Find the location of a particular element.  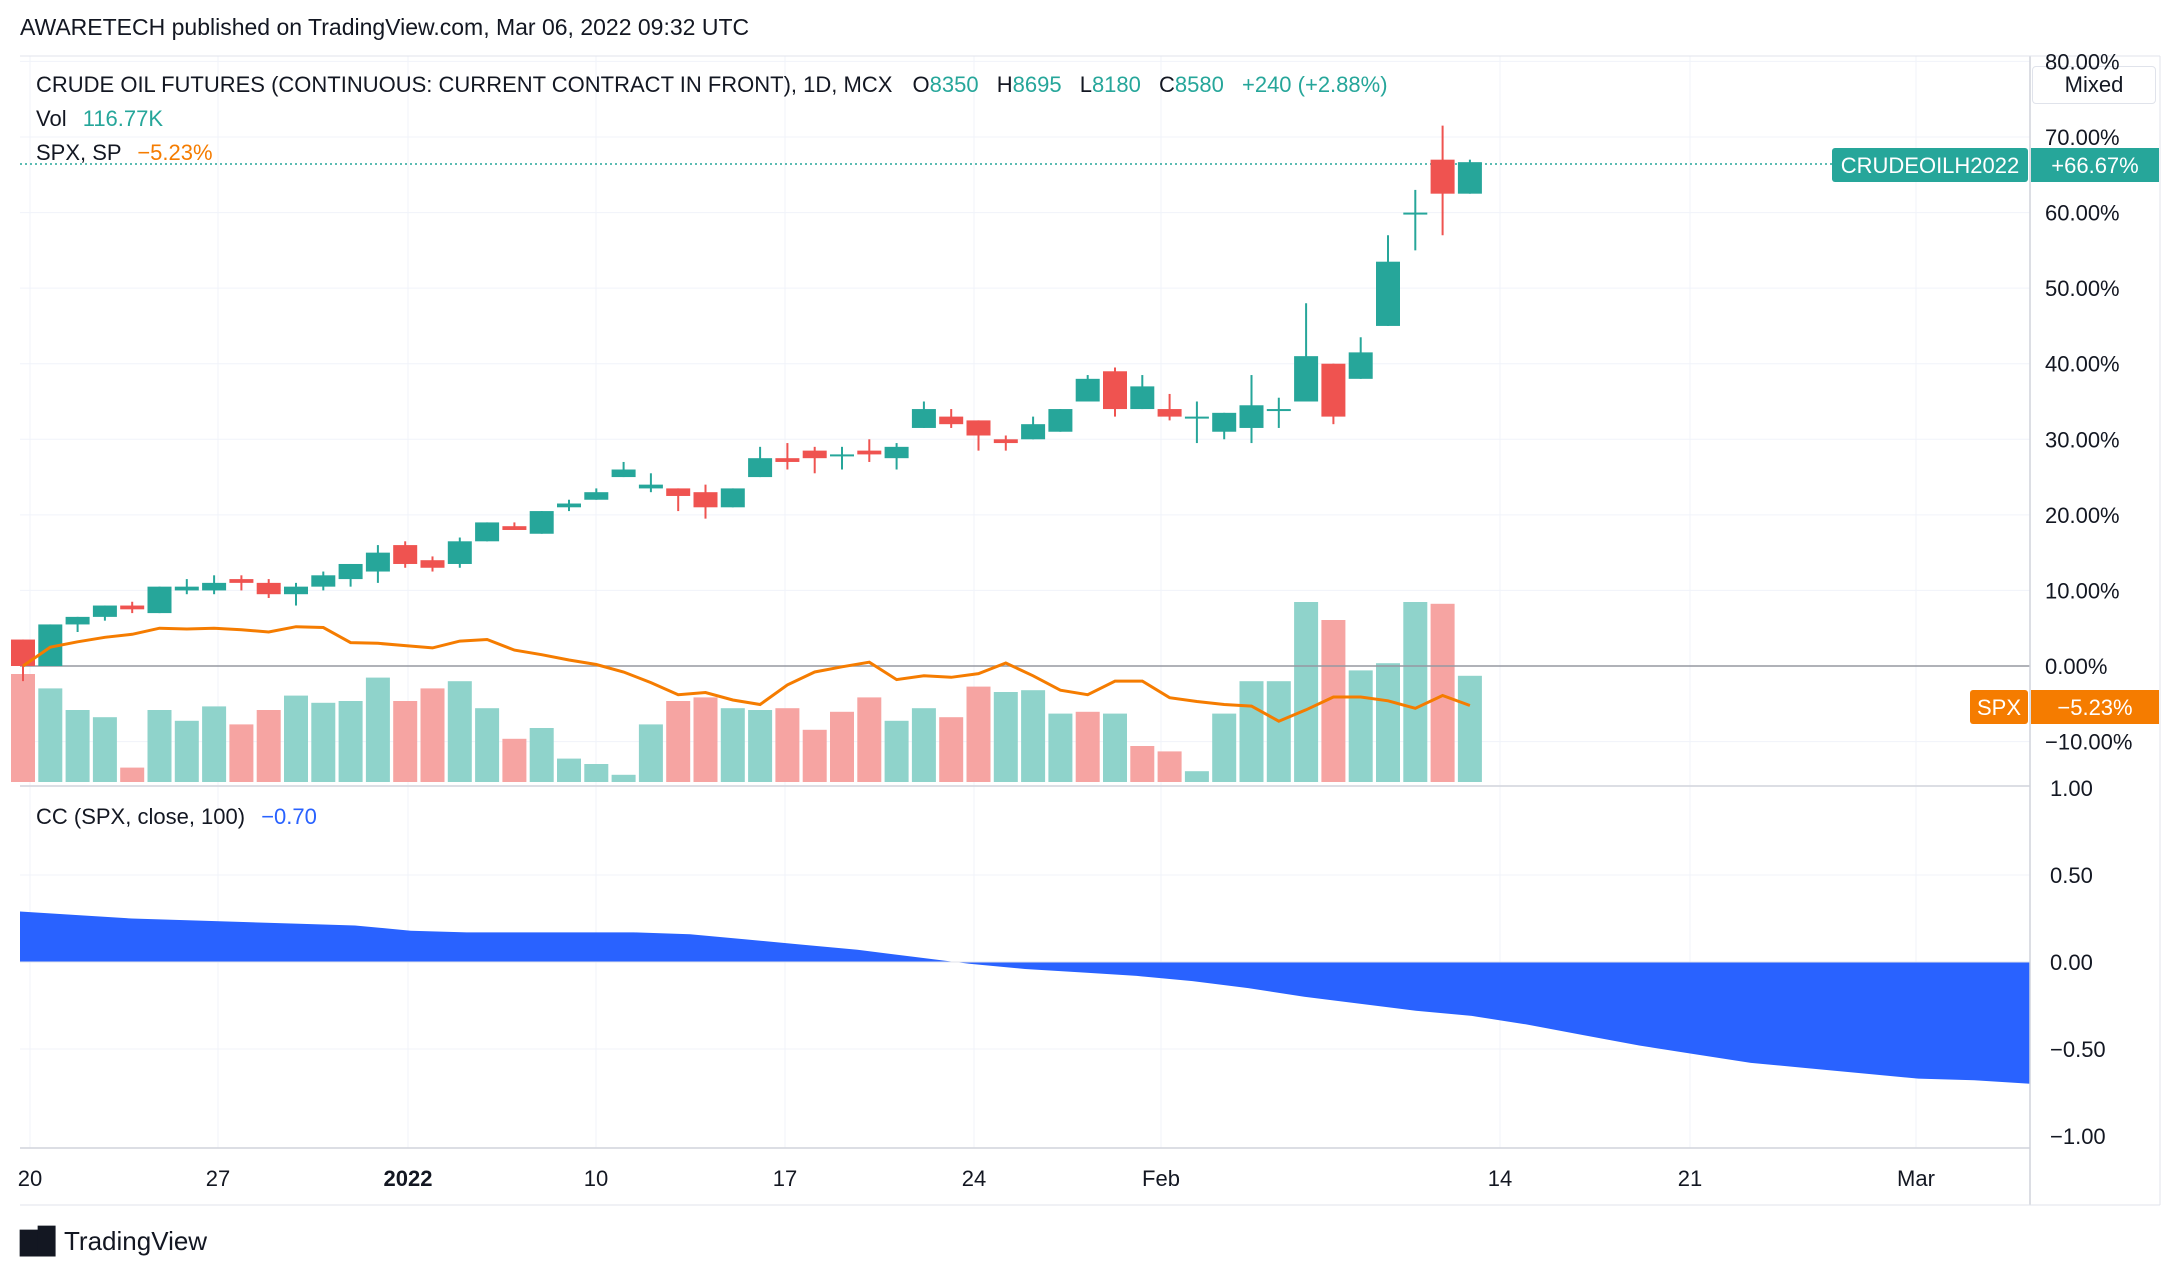

tradingview-brand: ▇▉ TradingView is located at coordinates (113, 1241).